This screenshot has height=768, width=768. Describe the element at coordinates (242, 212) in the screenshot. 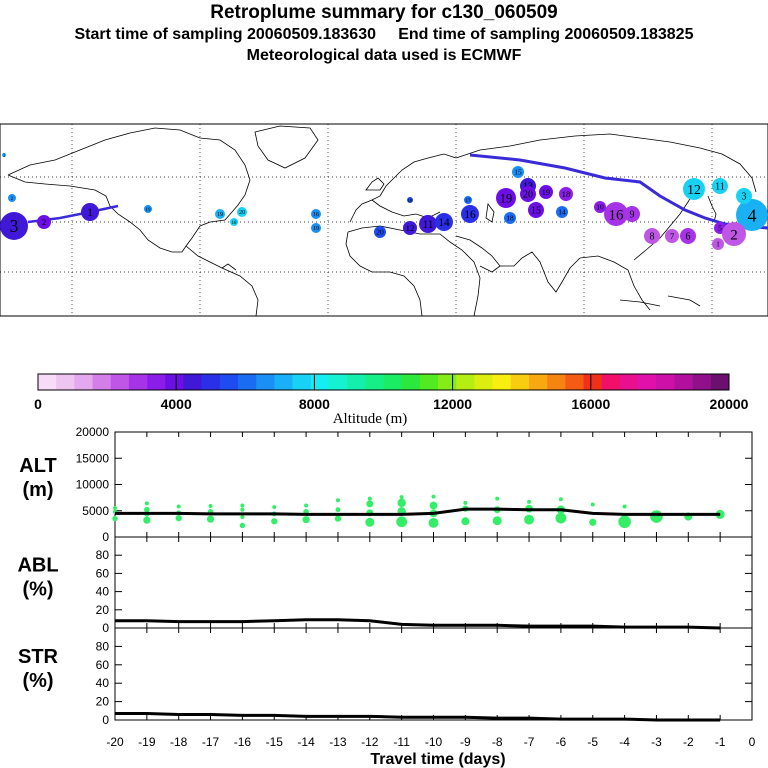

I see `map-marker-label: 20` at that location.